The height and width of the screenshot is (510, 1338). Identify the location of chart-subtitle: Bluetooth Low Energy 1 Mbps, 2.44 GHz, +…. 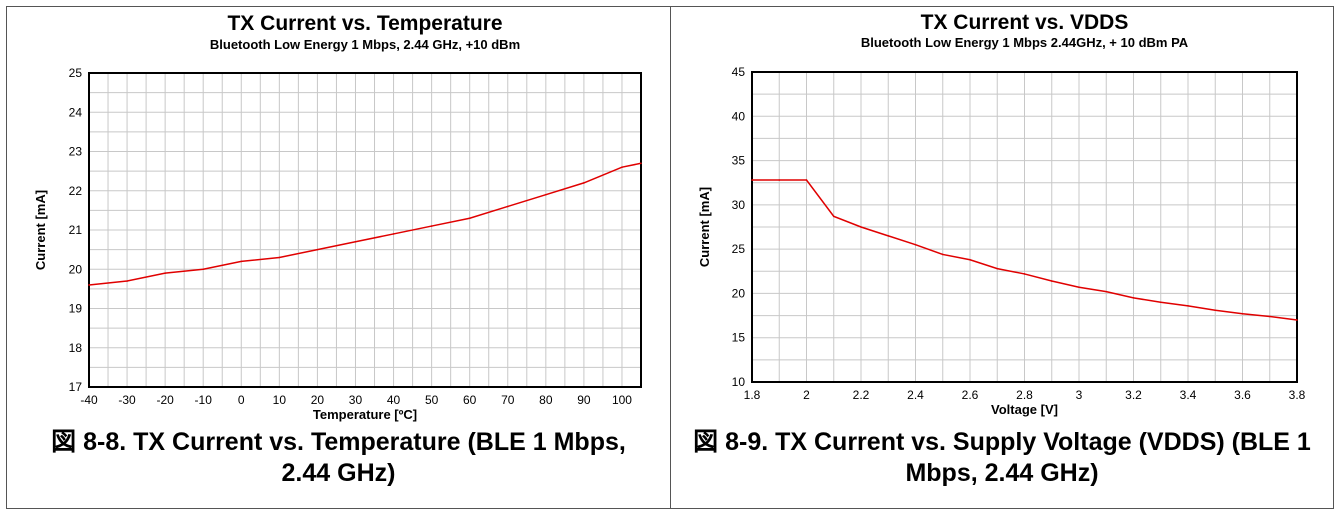
(365, 44).